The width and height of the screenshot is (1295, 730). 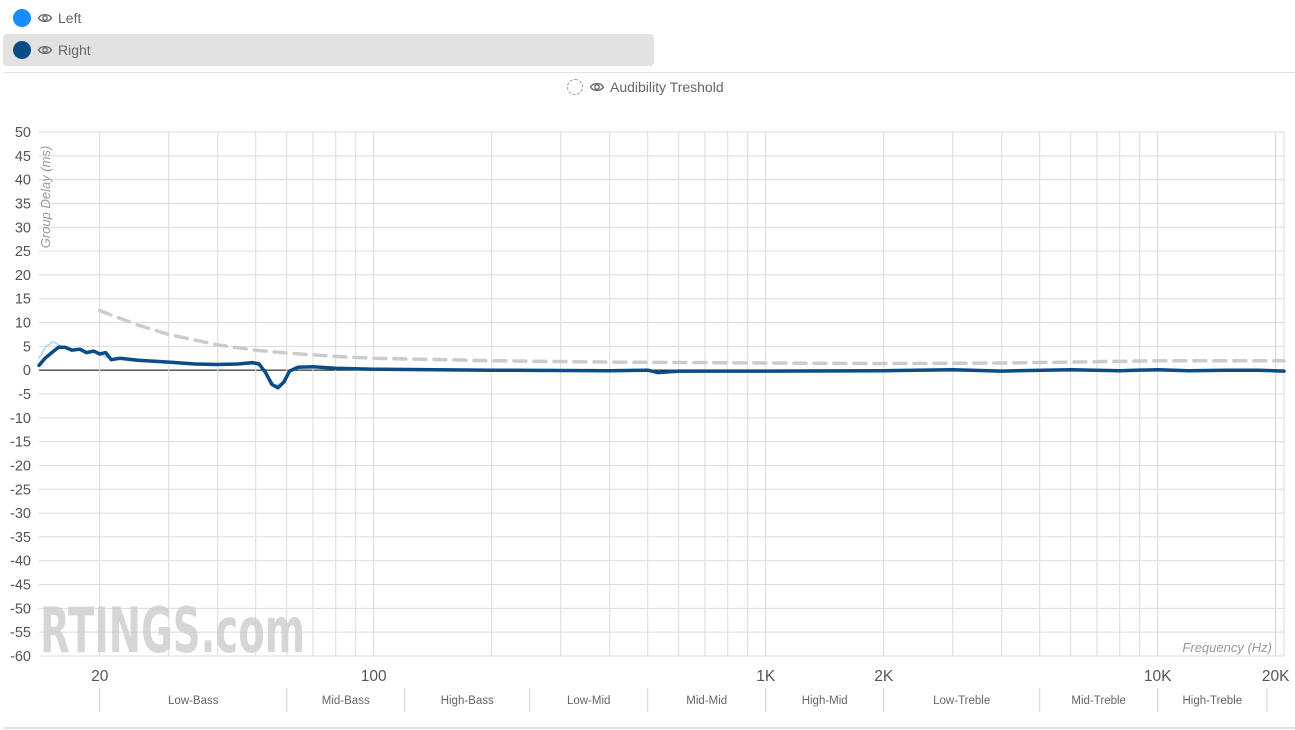 What do you see at coordinates (667, 87) in the screenshot?
I see `threshold-label: Audibility Treshold` at bounding box center [667, 87].